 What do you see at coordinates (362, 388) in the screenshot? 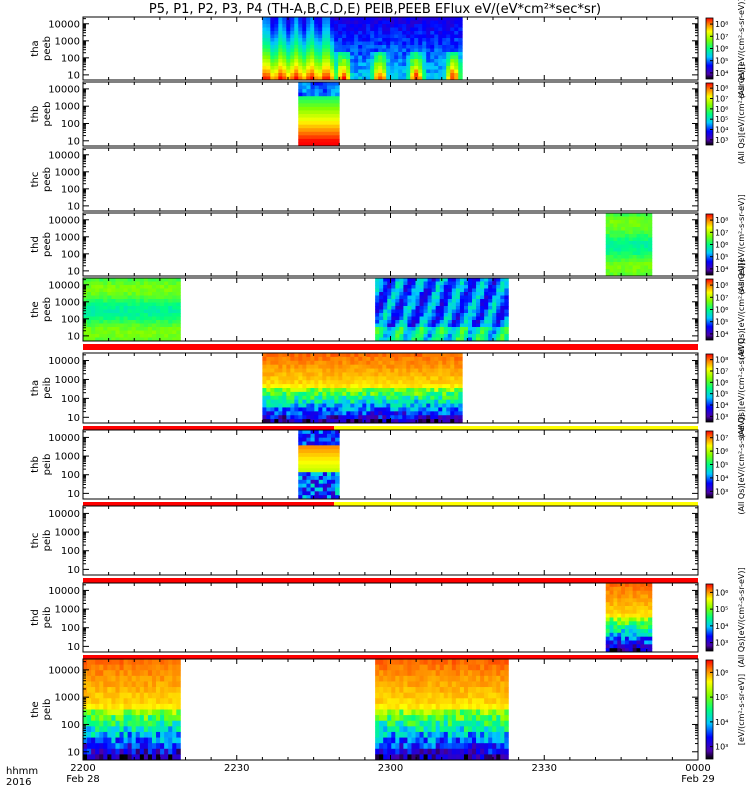
I see `spectrogram-segment` at bounding box center [362, 388].